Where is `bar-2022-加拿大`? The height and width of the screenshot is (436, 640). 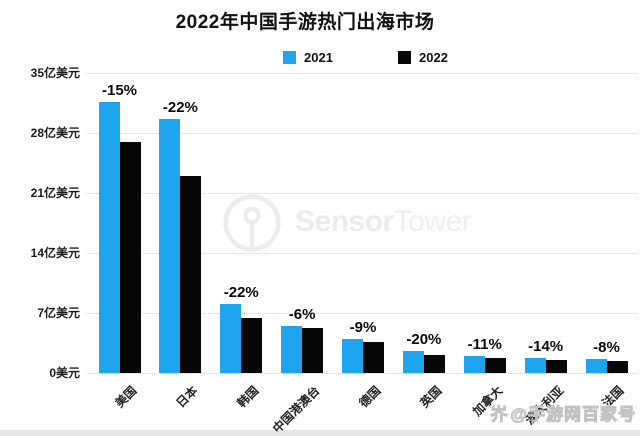 bar-2022-加拿大 is located at coordinates (495, 365).